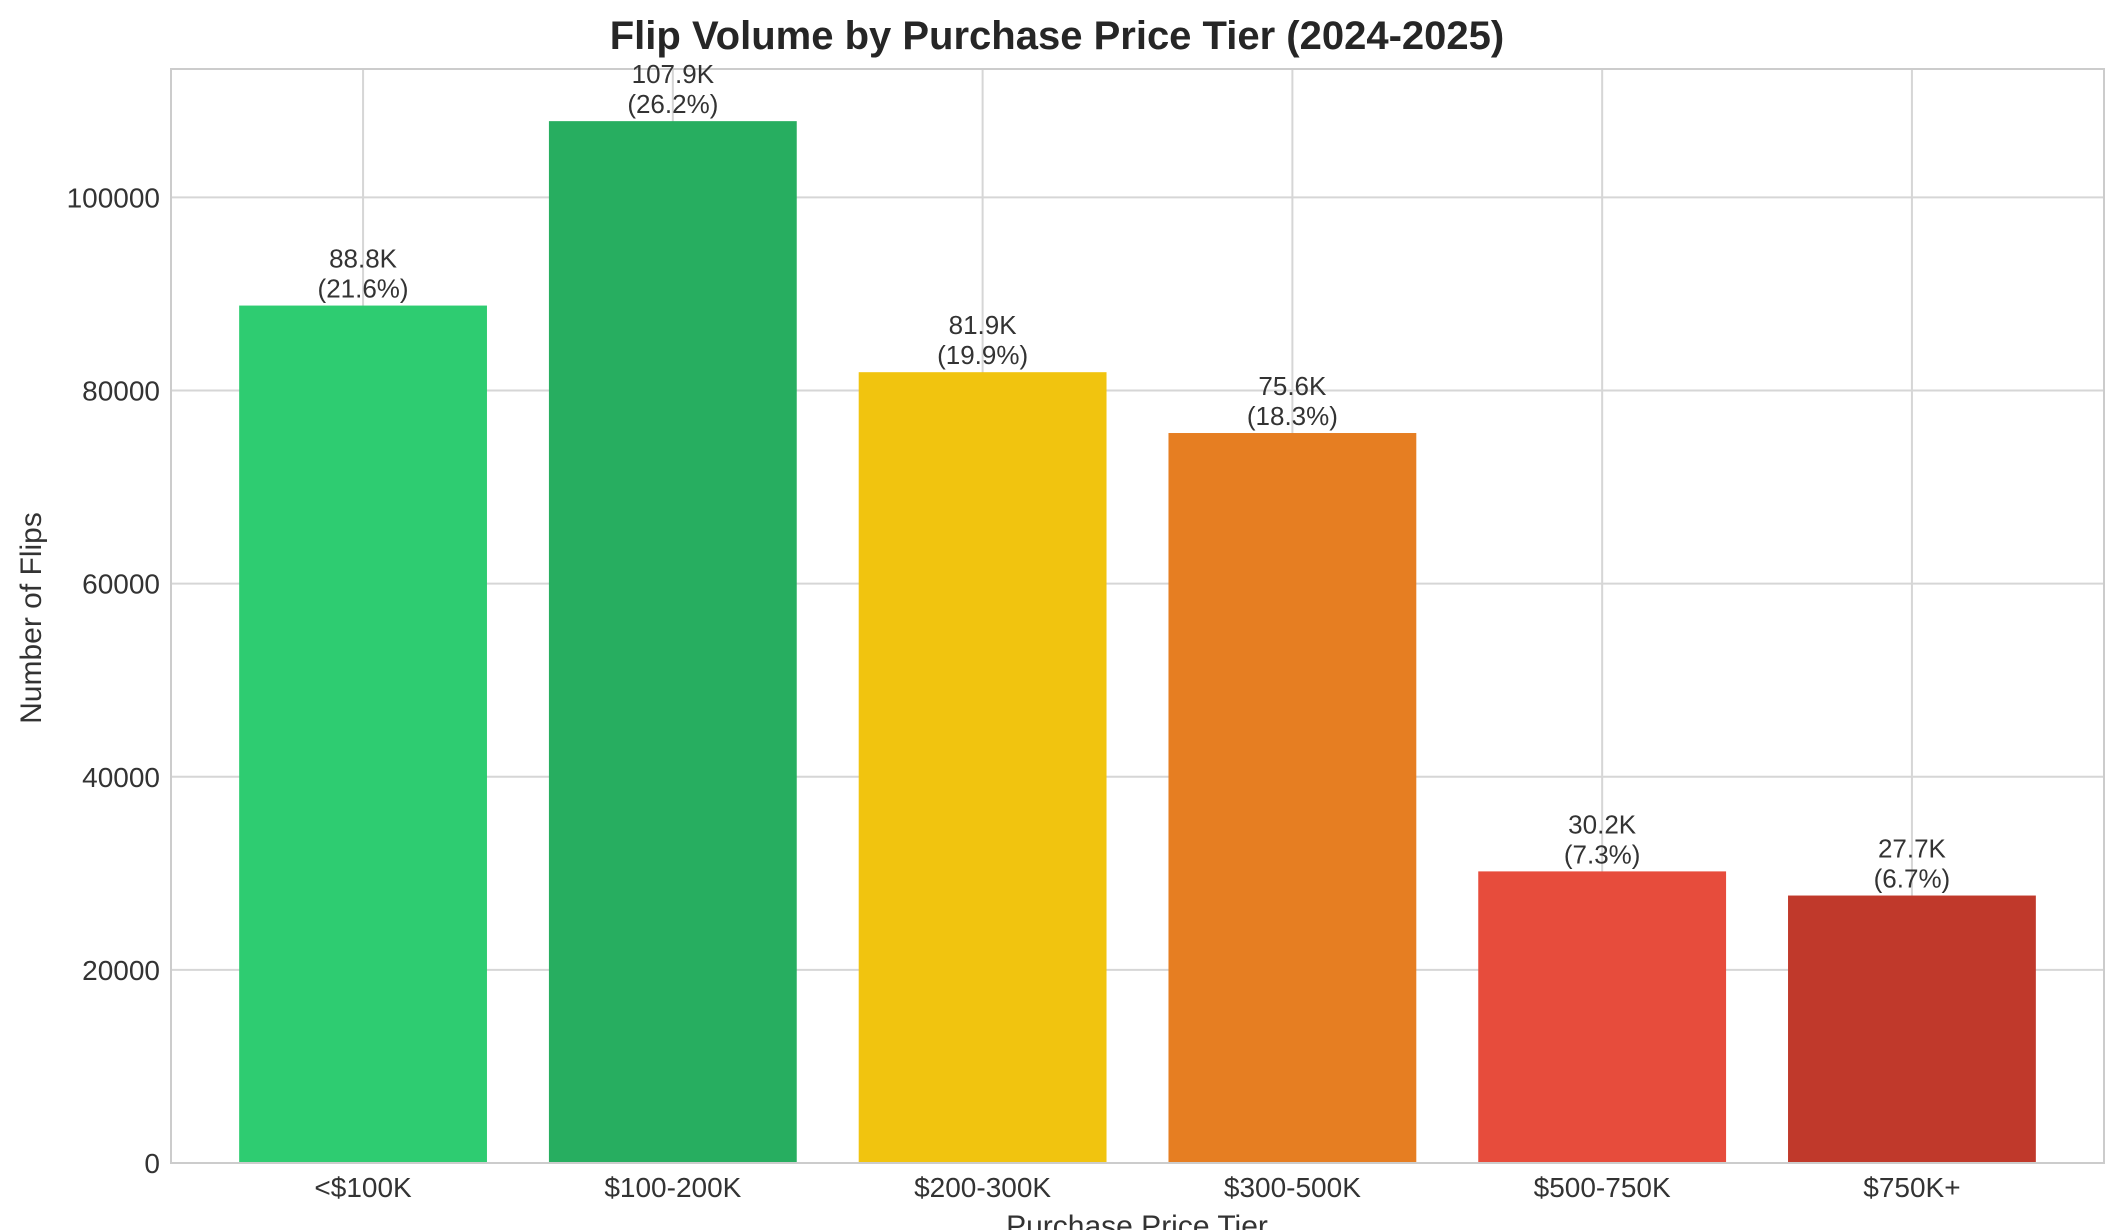 Image resolution: width=2114 pixels, height=1230 pixels. I want to click on y-axis-label: Number of Flips, so click(31, 618).